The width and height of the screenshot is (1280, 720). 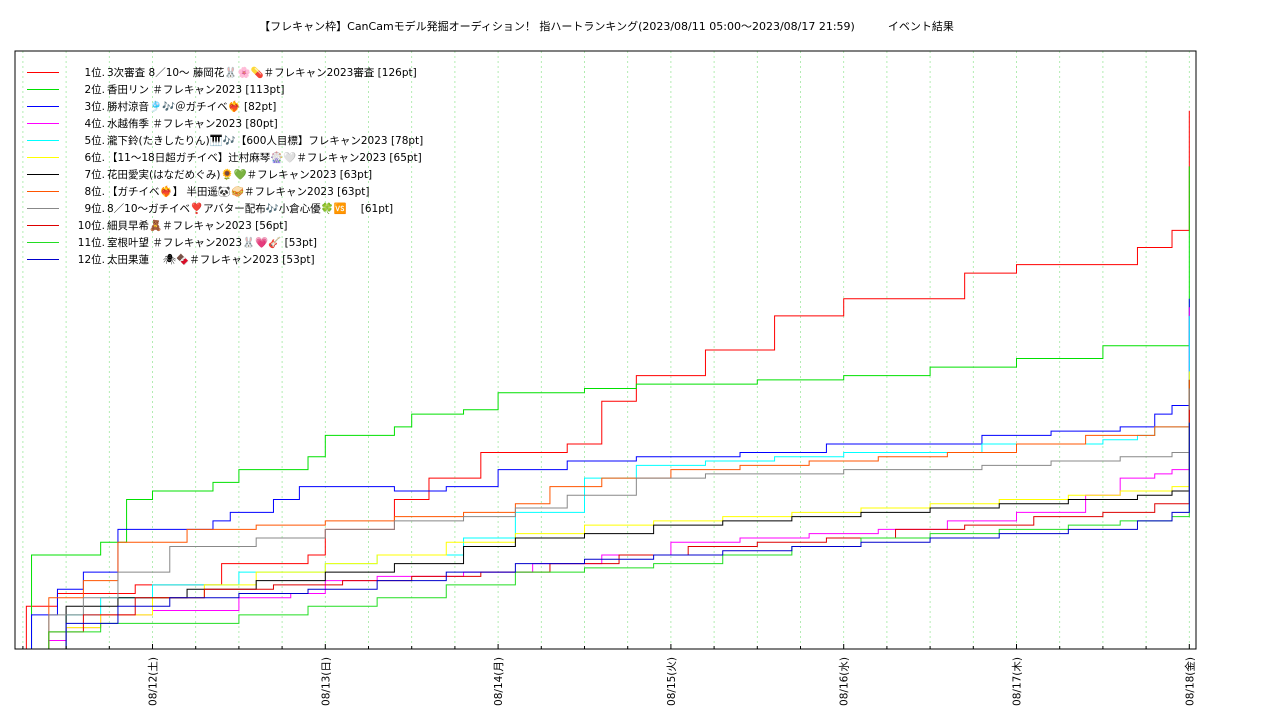 What do you see at coordinates (240, 175) in the screenshot?
I see `legend-name: 花田愛実(はなだめぐみ)🌻💚＃フレキャン2023 [63pt]` at bounding box center [240, 175].